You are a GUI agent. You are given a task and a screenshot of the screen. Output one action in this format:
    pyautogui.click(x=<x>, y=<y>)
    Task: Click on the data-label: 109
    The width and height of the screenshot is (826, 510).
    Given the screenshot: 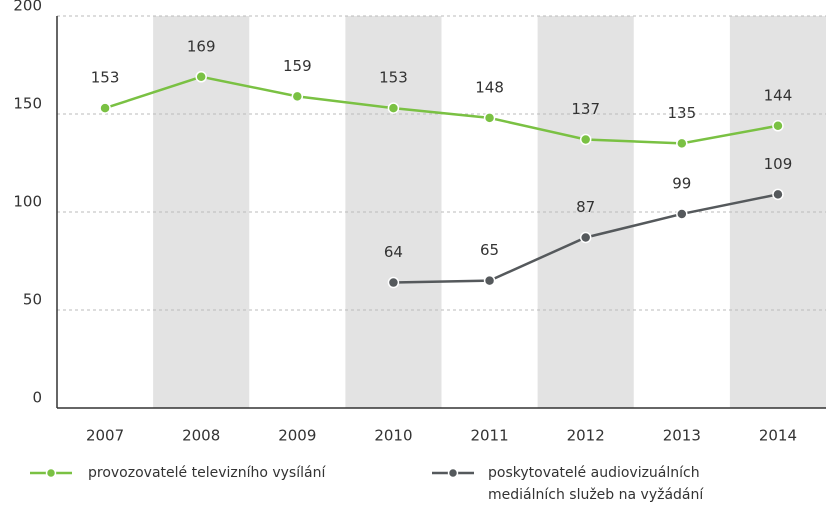 What is the action you would take?
    pyautogui.click(x=778, y=164)
    